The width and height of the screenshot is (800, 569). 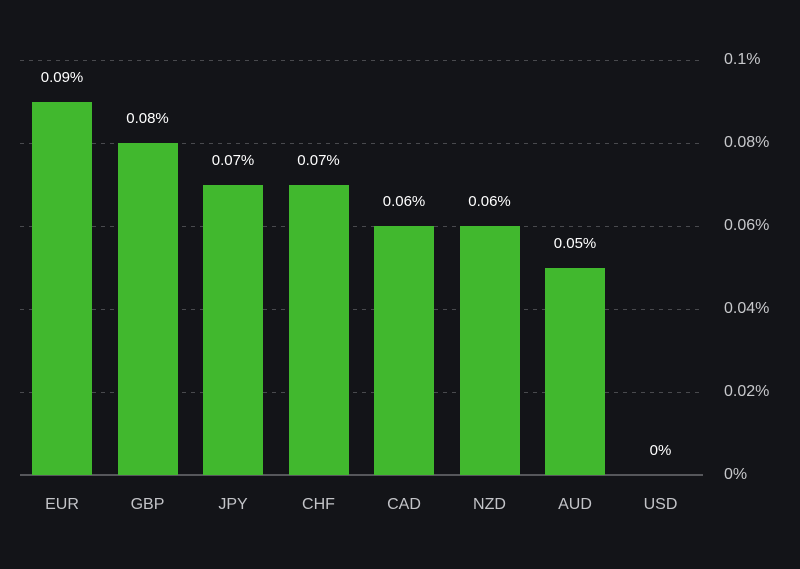 What do you see at coordinates (660, 450) in the screenshot?
I see `bar-value-label-usd: 0%` at bounding box center [660, 450].